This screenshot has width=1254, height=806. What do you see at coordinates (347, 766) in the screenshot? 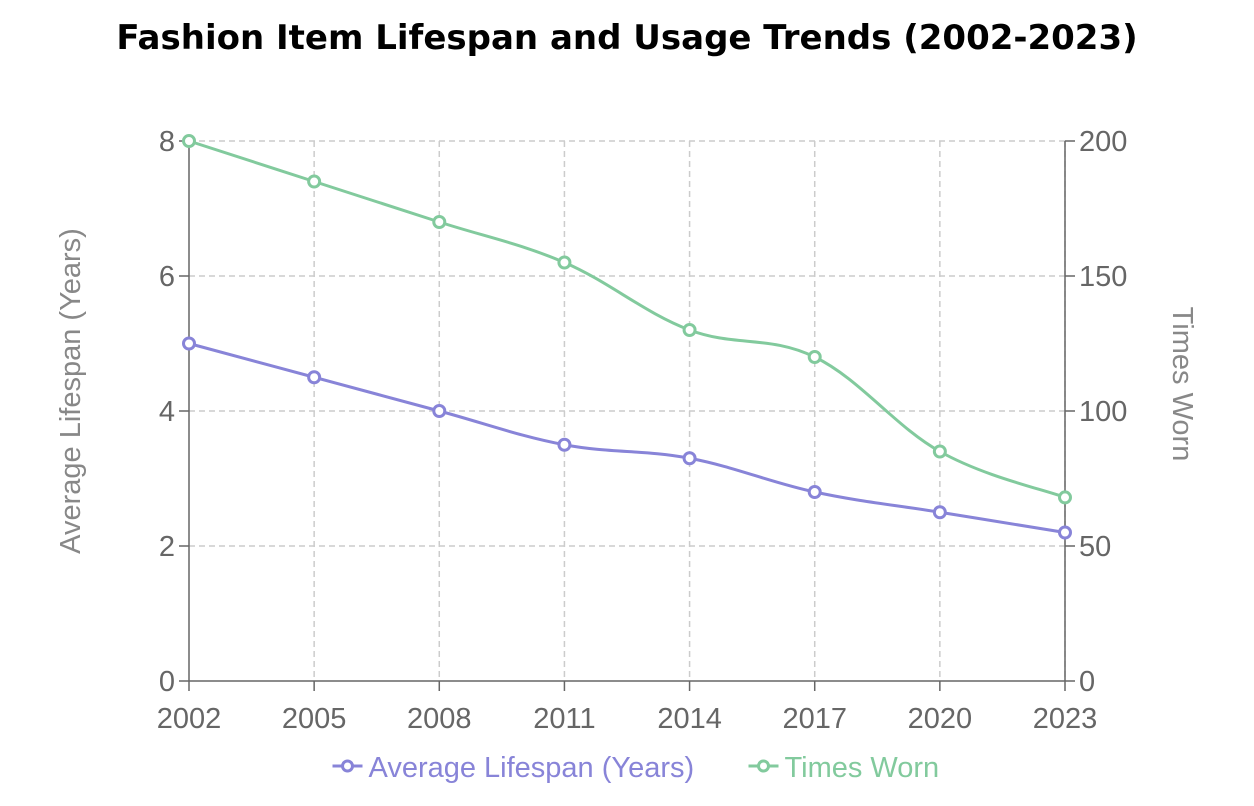
I see `legend-marker-average-lifespan` at bounding box center [347, 766].